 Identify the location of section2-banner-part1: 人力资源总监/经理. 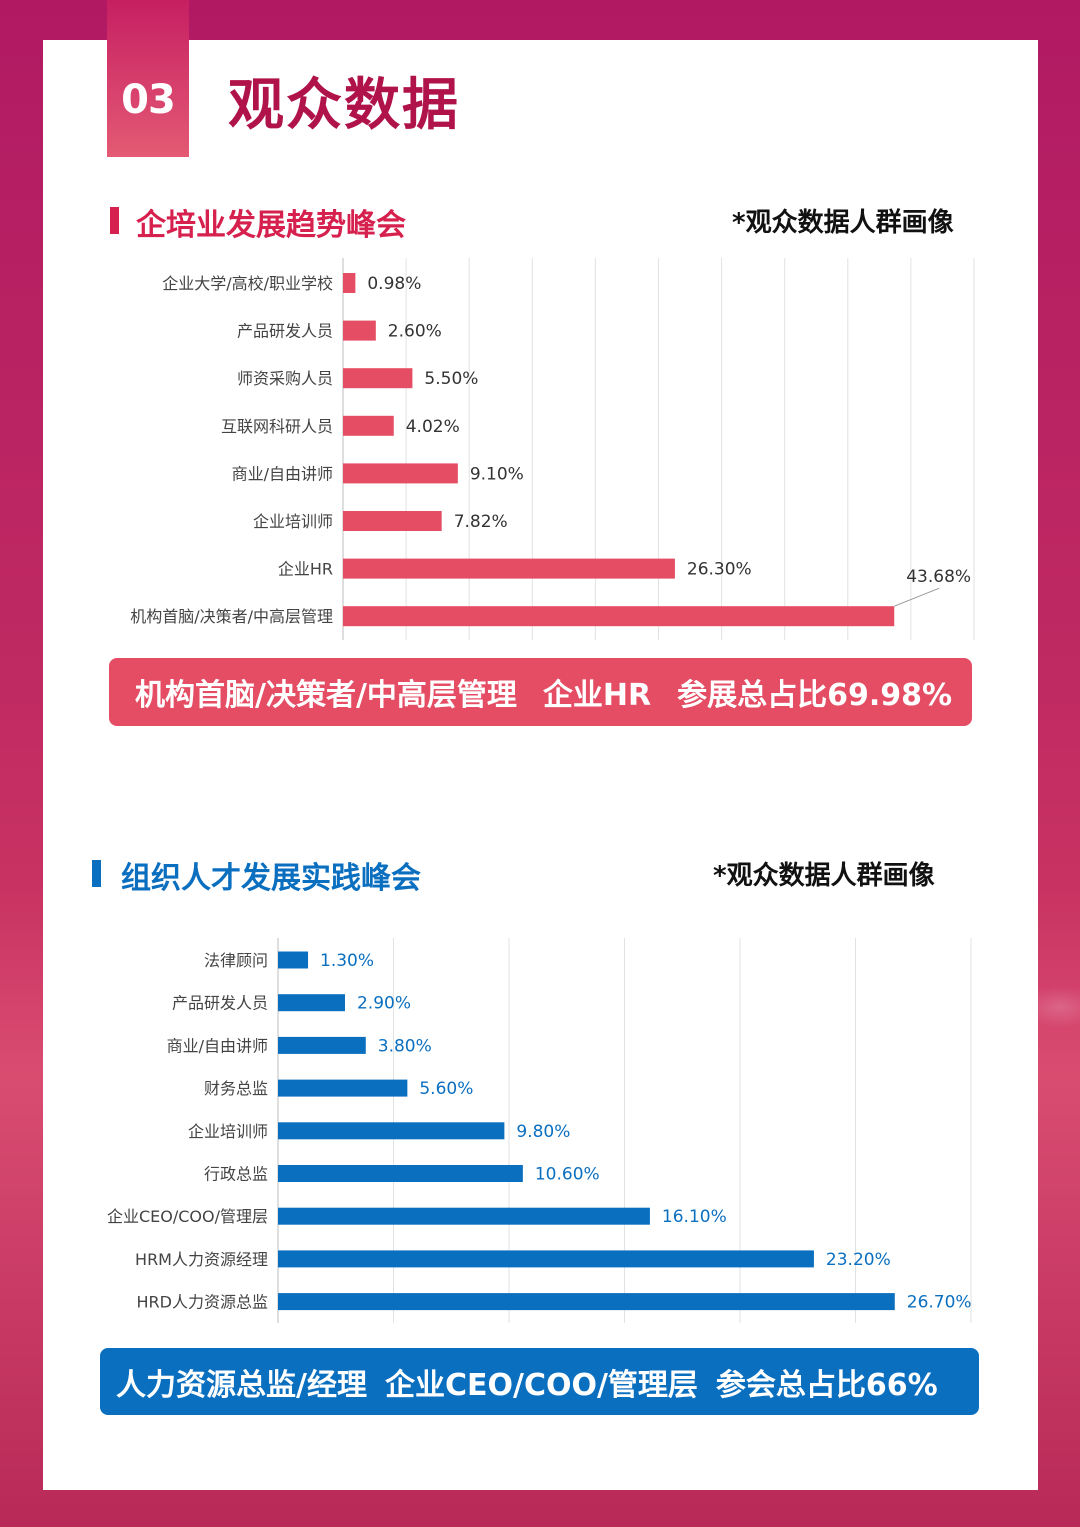
(241, 1385).